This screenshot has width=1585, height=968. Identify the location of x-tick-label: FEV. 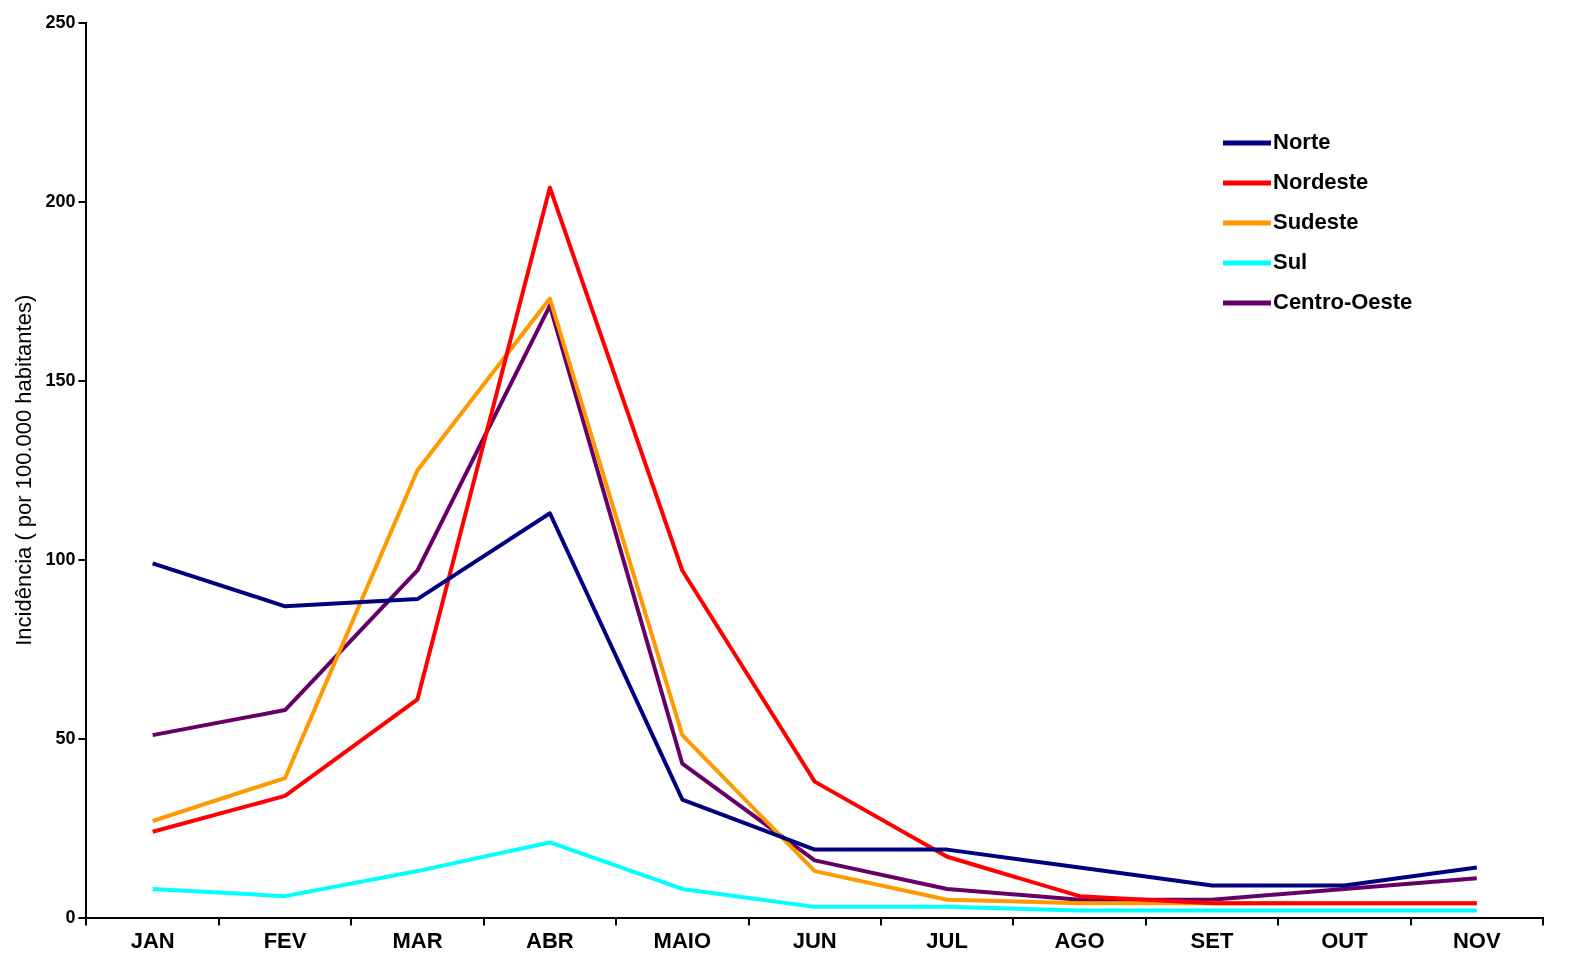
(285, 940).